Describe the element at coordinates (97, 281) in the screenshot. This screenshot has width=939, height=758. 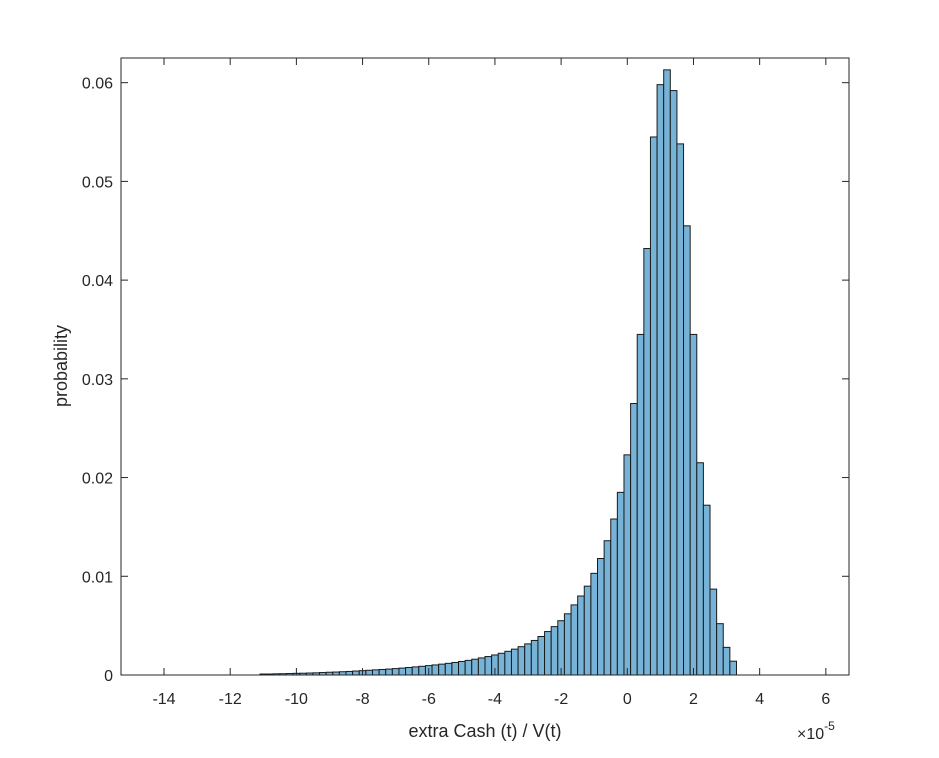
I see `y-tick-label: 0.04` at that location.